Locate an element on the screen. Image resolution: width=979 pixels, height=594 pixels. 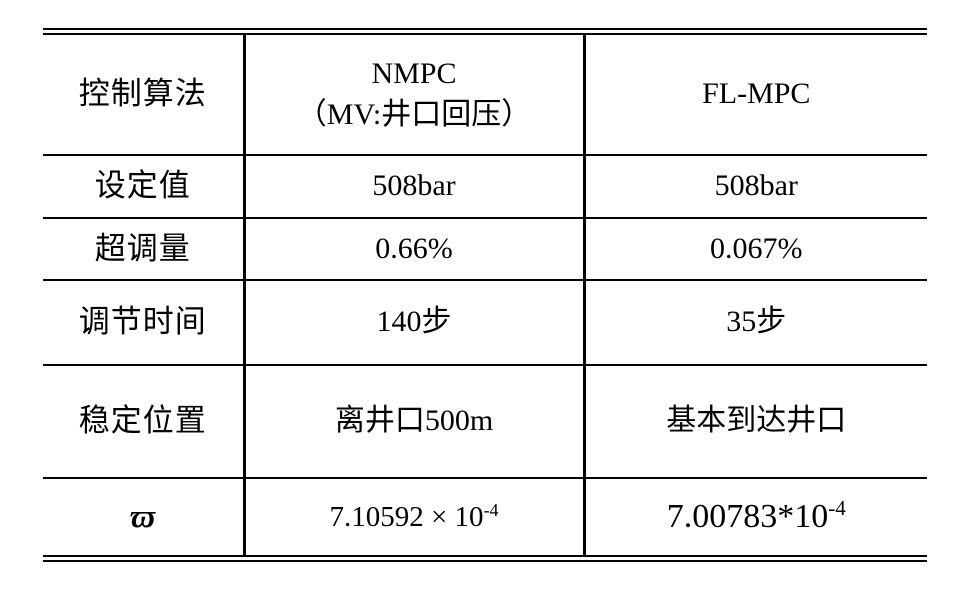
header-flmpc-name: FL-MPC is located at coordinates (756, 94).